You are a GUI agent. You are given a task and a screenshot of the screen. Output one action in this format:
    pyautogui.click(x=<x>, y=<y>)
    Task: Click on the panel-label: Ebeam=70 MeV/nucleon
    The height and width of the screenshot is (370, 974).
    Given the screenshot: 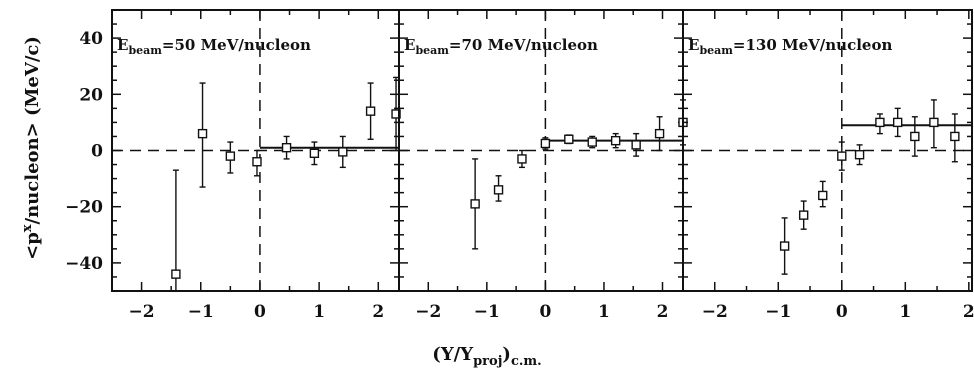 What is the action you would take?
    pyautogui.click(x=501, y=46)
    